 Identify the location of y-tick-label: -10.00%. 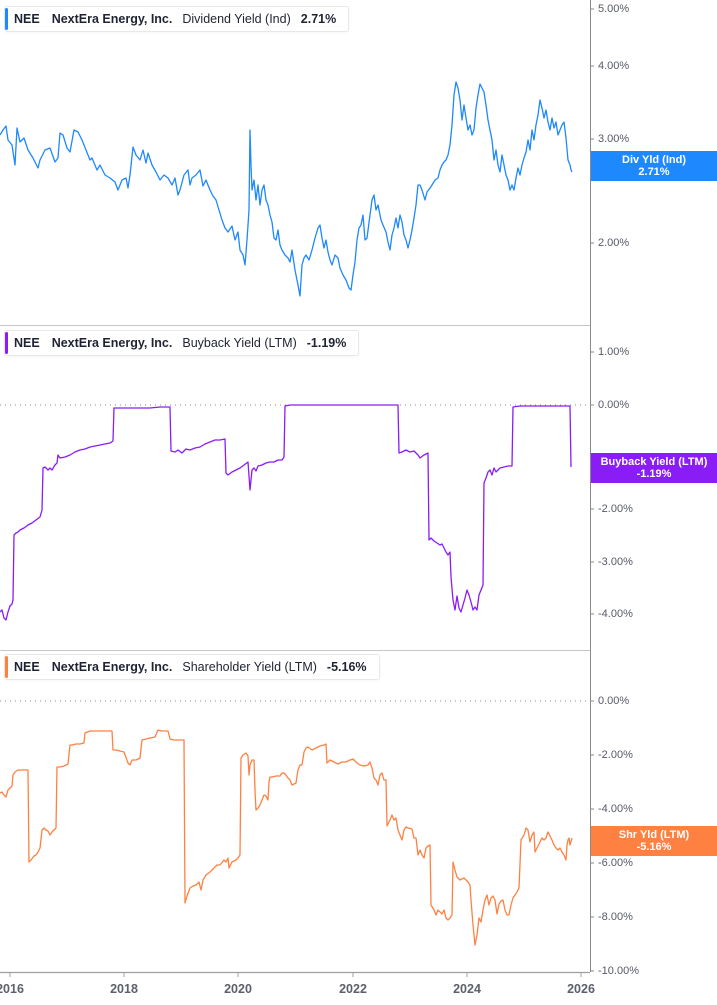
(618, 971).